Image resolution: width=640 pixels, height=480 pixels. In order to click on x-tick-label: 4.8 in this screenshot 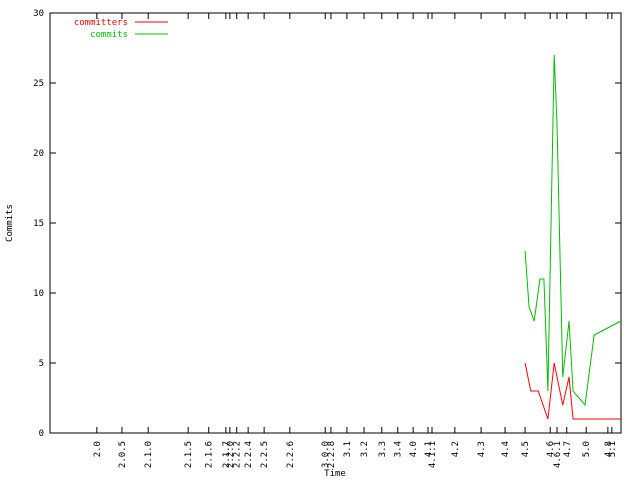, I will do `click(609, 449)`.